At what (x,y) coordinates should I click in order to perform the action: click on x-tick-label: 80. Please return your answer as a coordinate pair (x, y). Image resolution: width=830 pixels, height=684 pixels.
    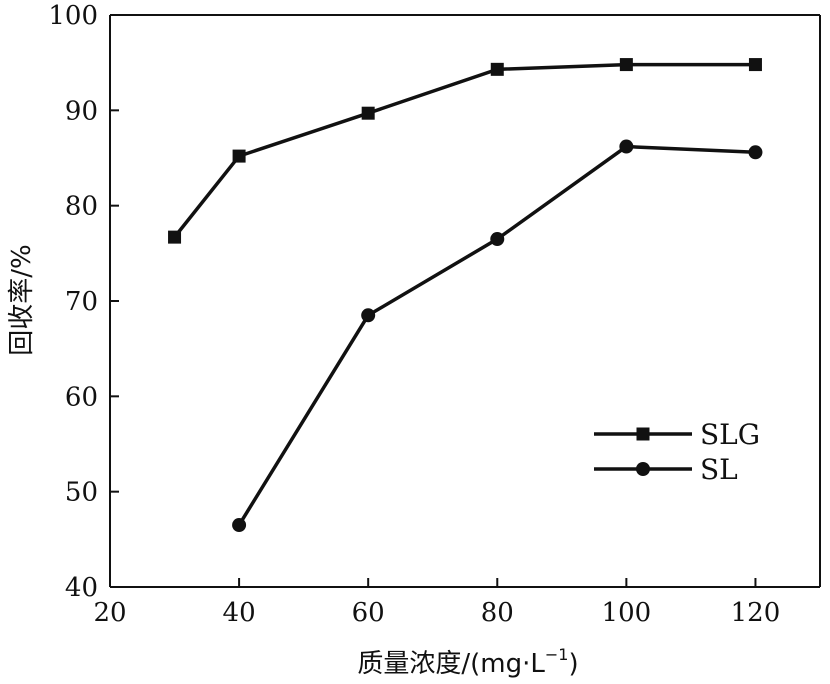
    Looking at the image, I should click on (497, 613).